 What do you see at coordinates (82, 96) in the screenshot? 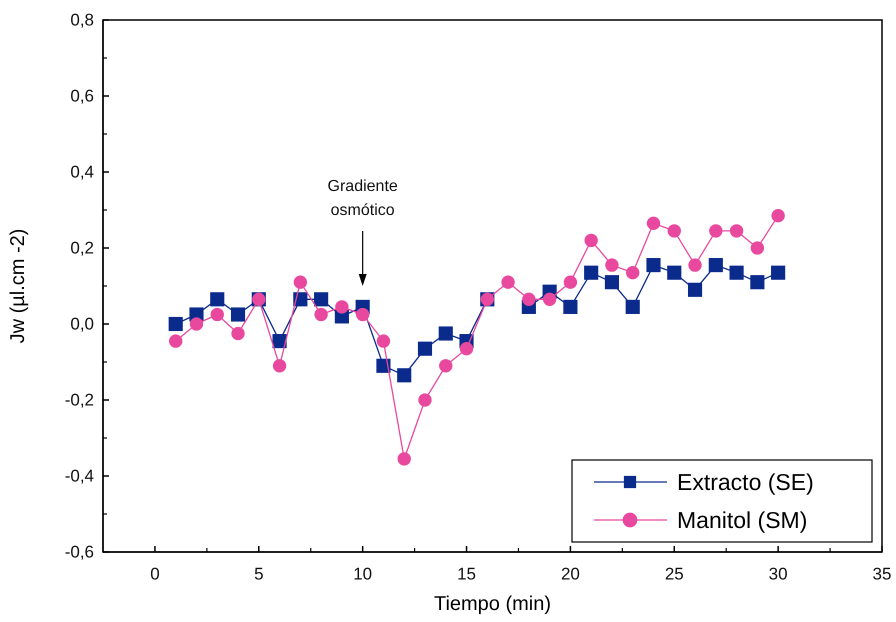
I see `y-tick-label: 0,6` at bounding box center [82, 96].